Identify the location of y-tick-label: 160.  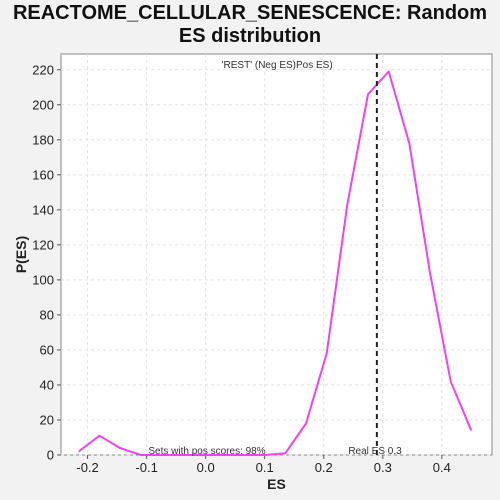
(43, 174).